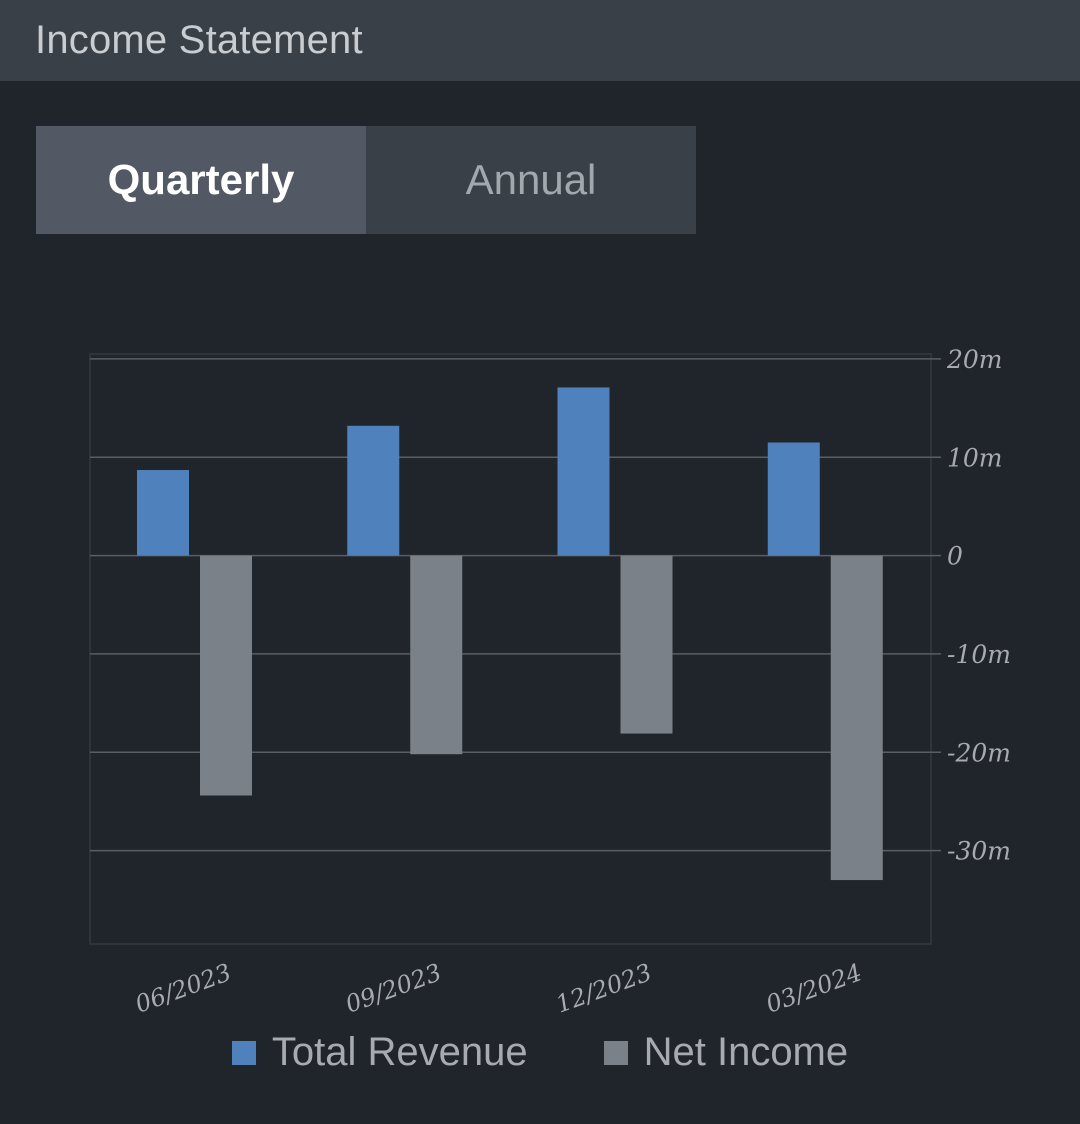 The image size is (1080, 1124). Describe the element at coordinates (603, 988) in the screenshot. I see `x-category-label: 12/2023` at that location.